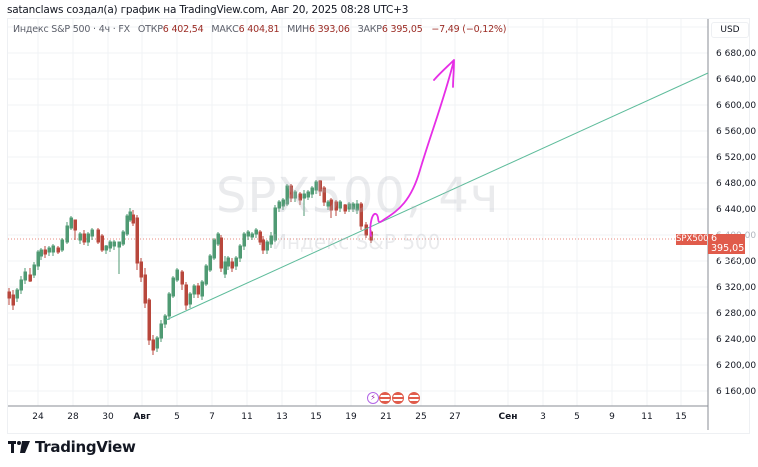  What do you see at coordinates (85, 447) in the screenshot?
I see `tradingview-logo-text: TradingView` at bounding box center [85, 447].